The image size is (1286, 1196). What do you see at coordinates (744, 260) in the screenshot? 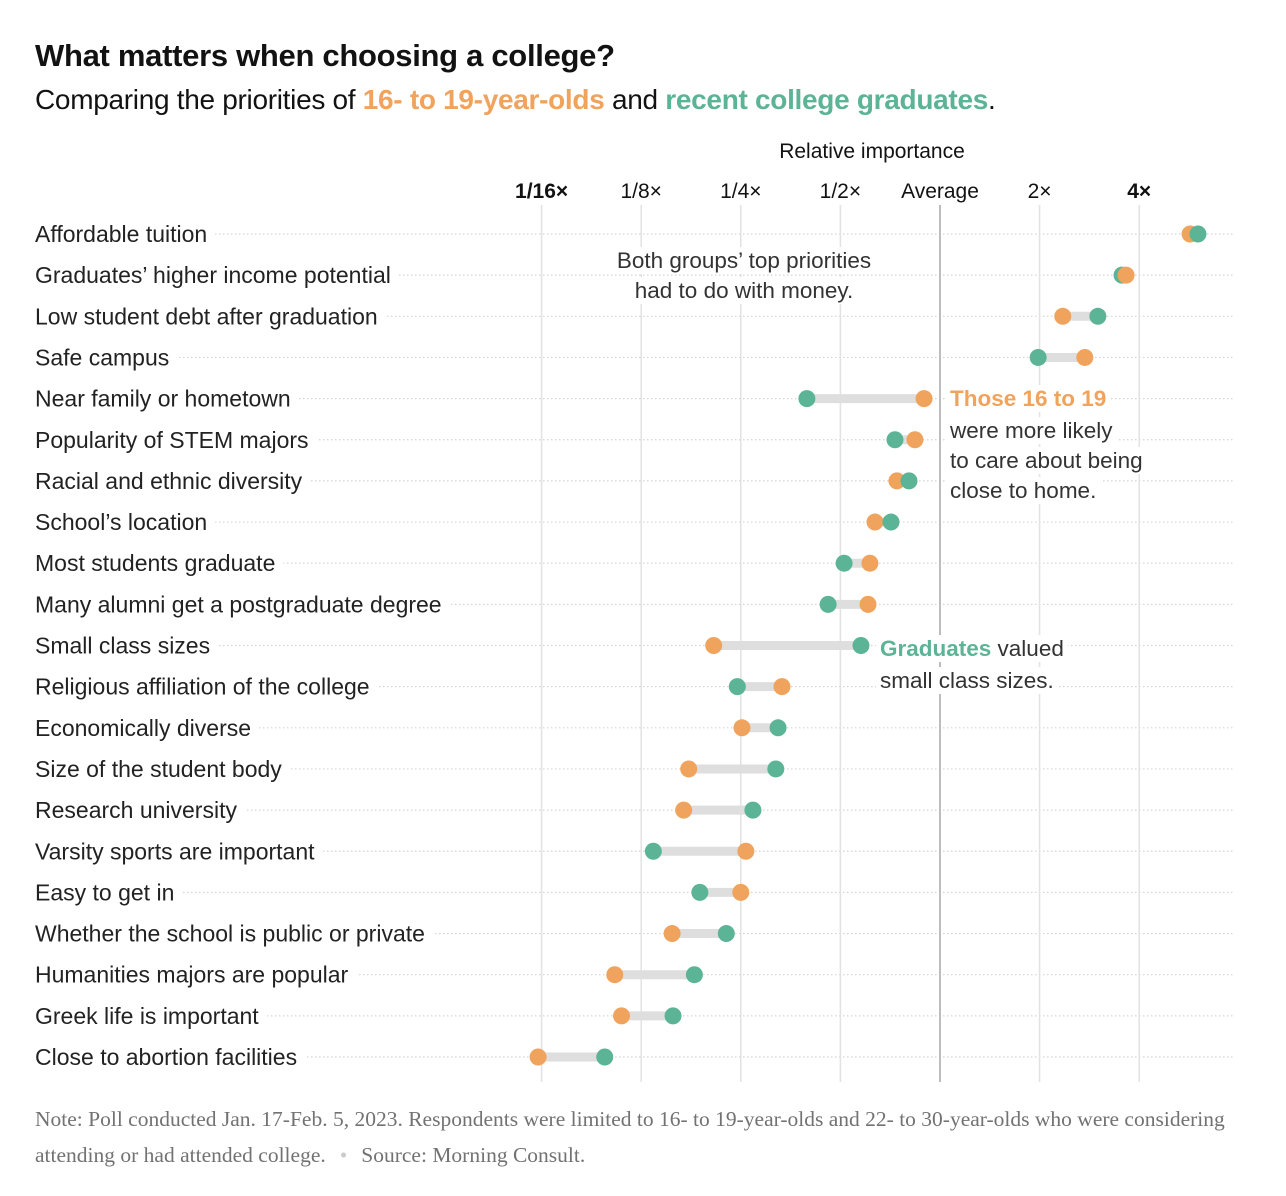
I see `annotation-money: Both groups’ top priorities` at bounding box center [744, 260].